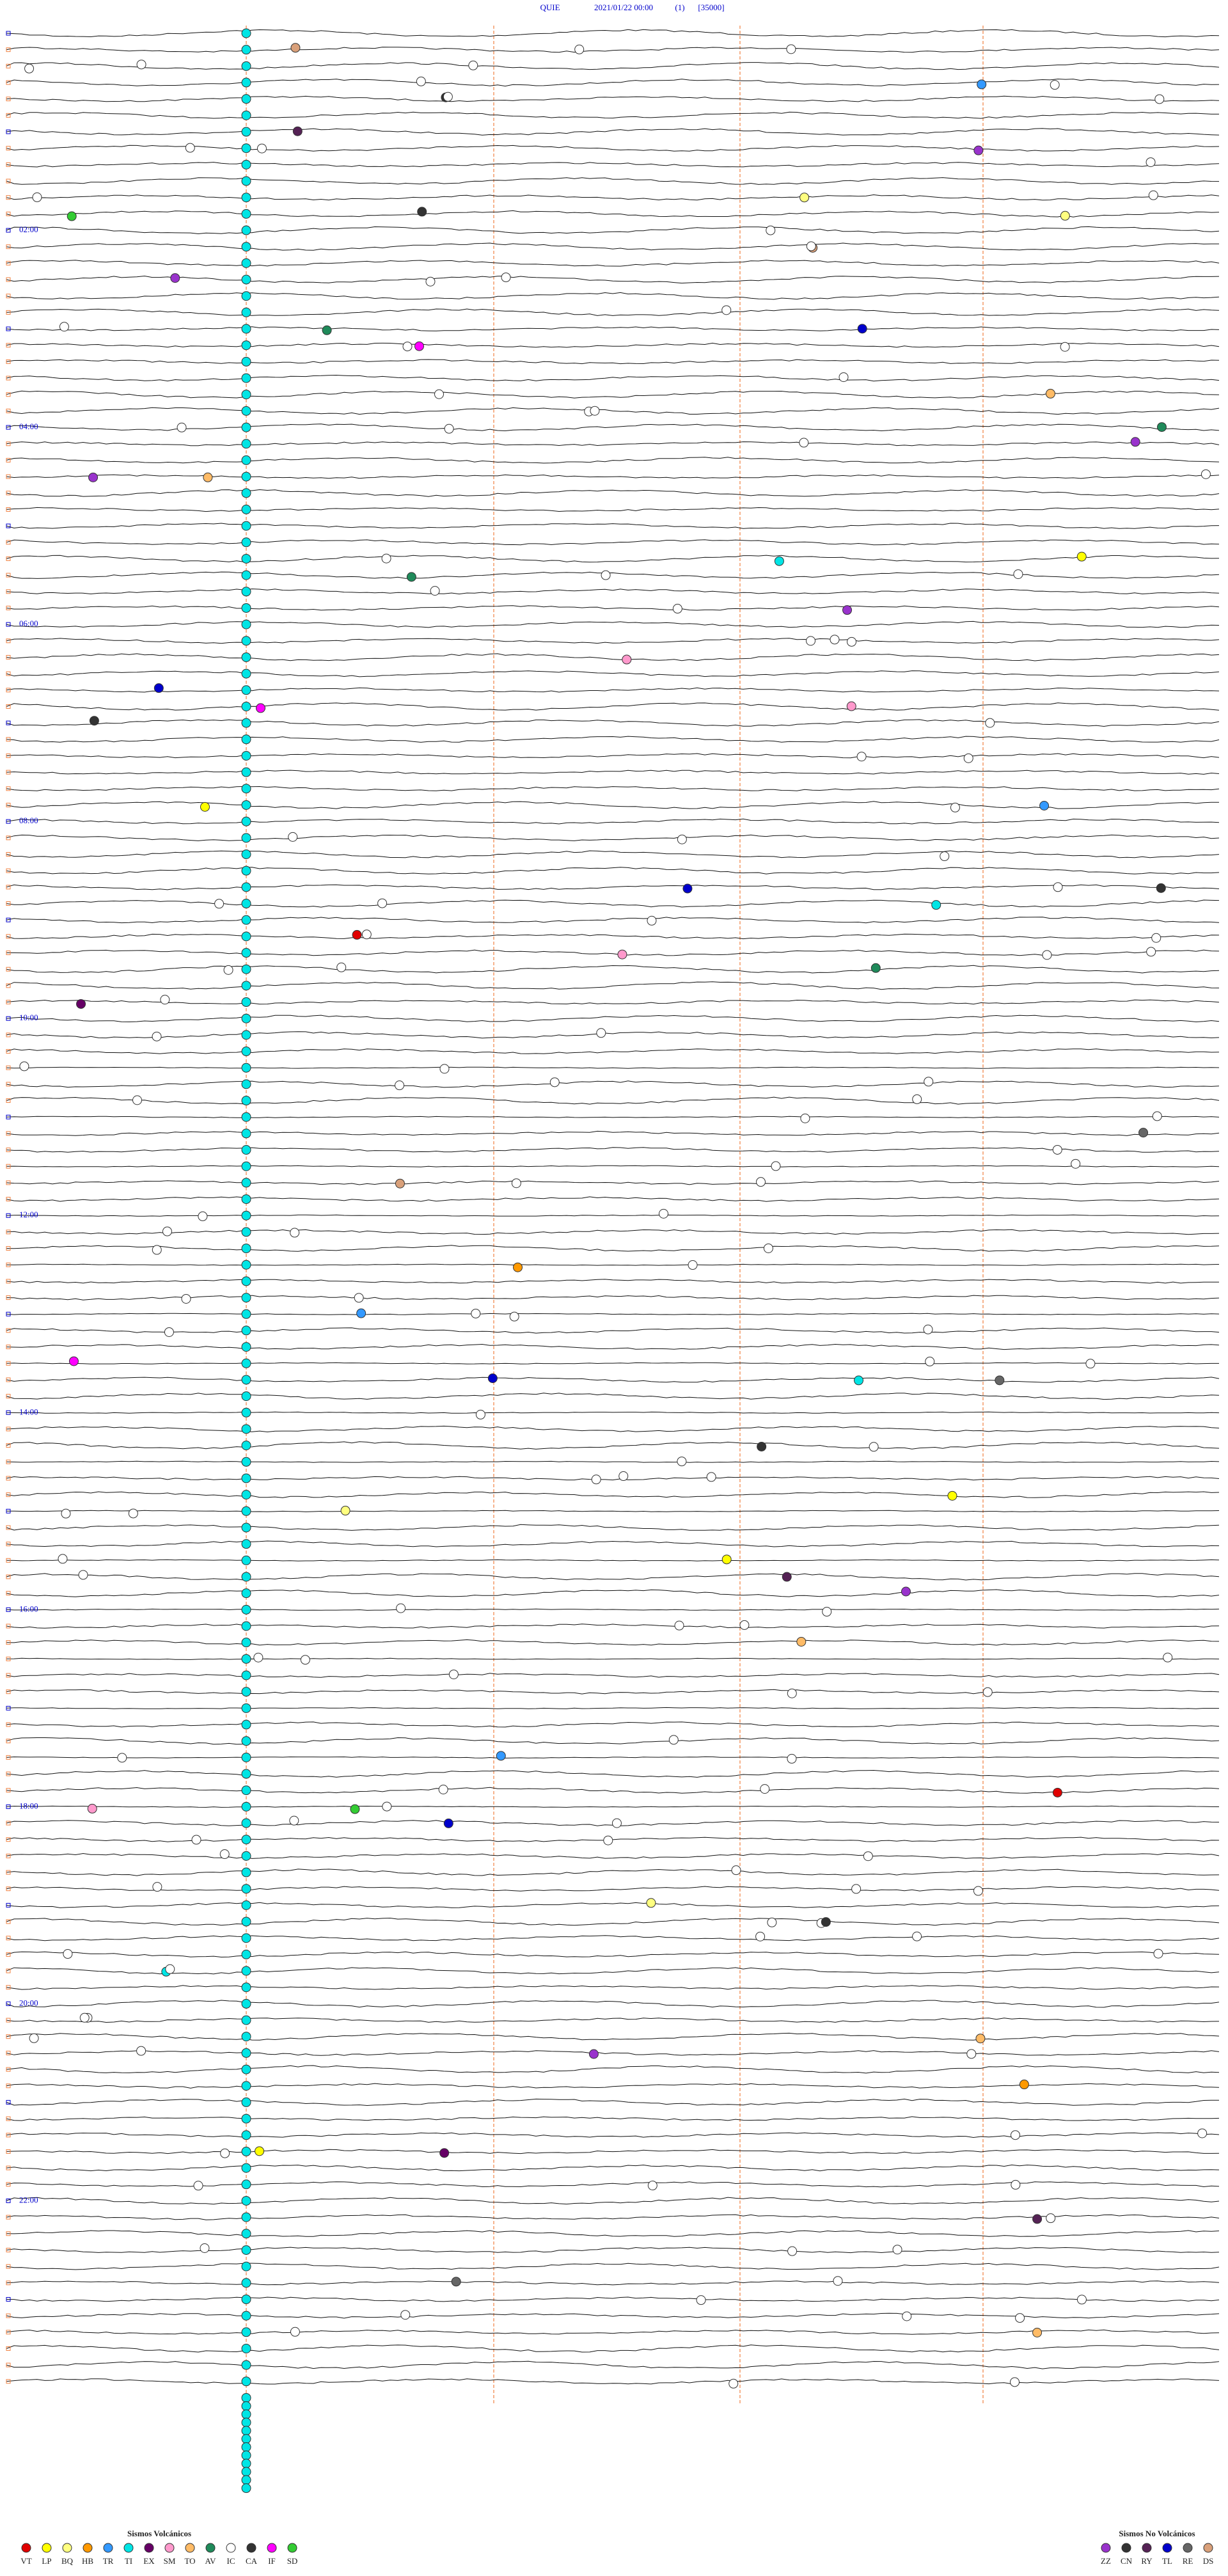  I want to click on time-label: 20:00, so click(28, 2002).